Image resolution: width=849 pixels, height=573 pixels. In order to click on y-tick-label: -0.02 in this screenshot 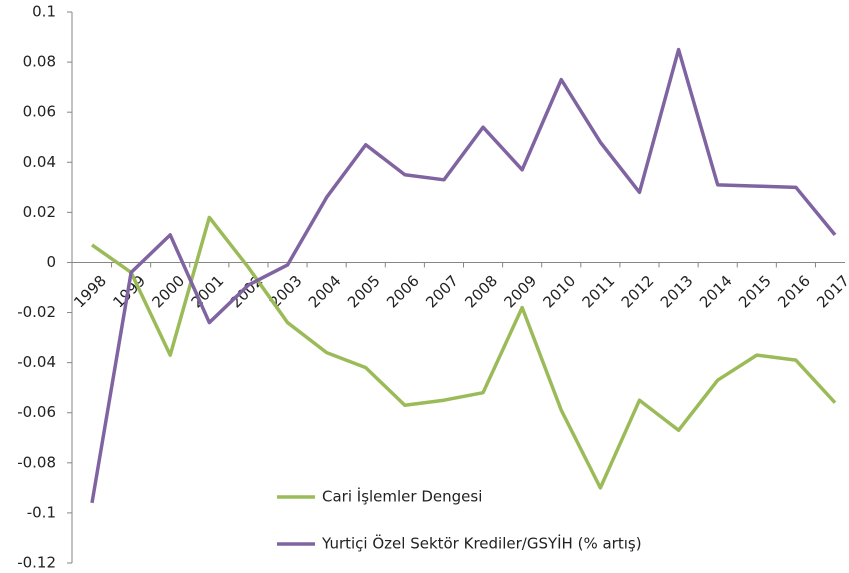, I will do `click(36, 312)`.